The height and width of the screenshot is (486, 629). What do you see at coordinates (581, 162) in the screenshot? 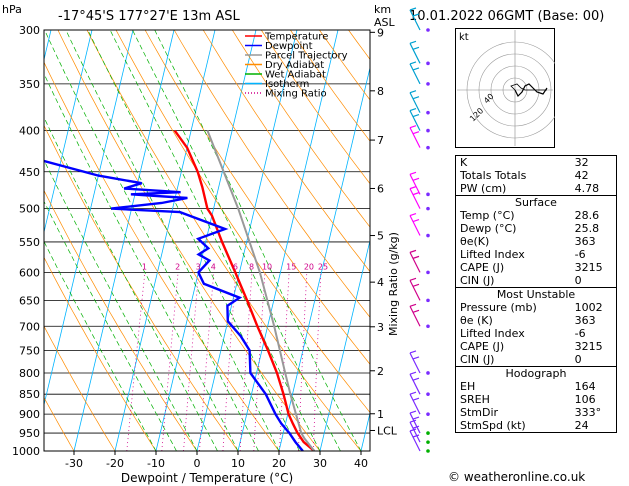
I see `index-value: 32` at bounding box center [581, 162].